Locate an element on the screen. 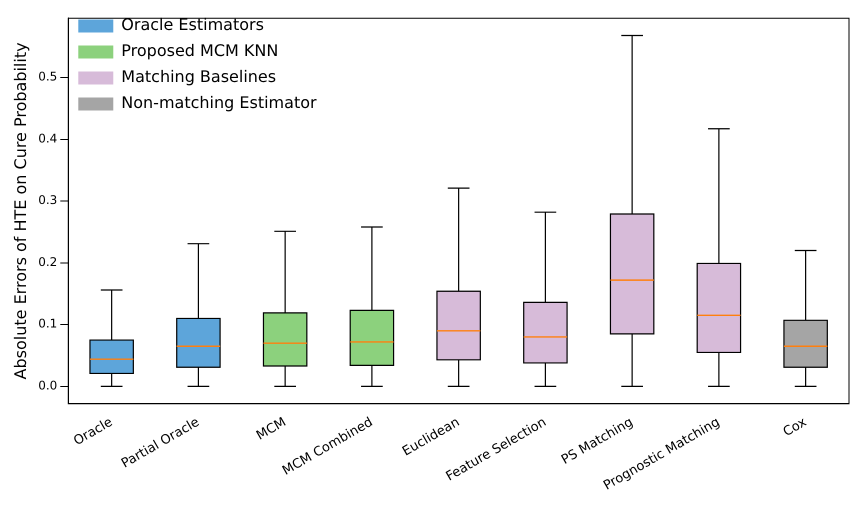 This screenshot has height=505, width=859. legend-label: Oracle Estimators is located at coordinates (192, 24).